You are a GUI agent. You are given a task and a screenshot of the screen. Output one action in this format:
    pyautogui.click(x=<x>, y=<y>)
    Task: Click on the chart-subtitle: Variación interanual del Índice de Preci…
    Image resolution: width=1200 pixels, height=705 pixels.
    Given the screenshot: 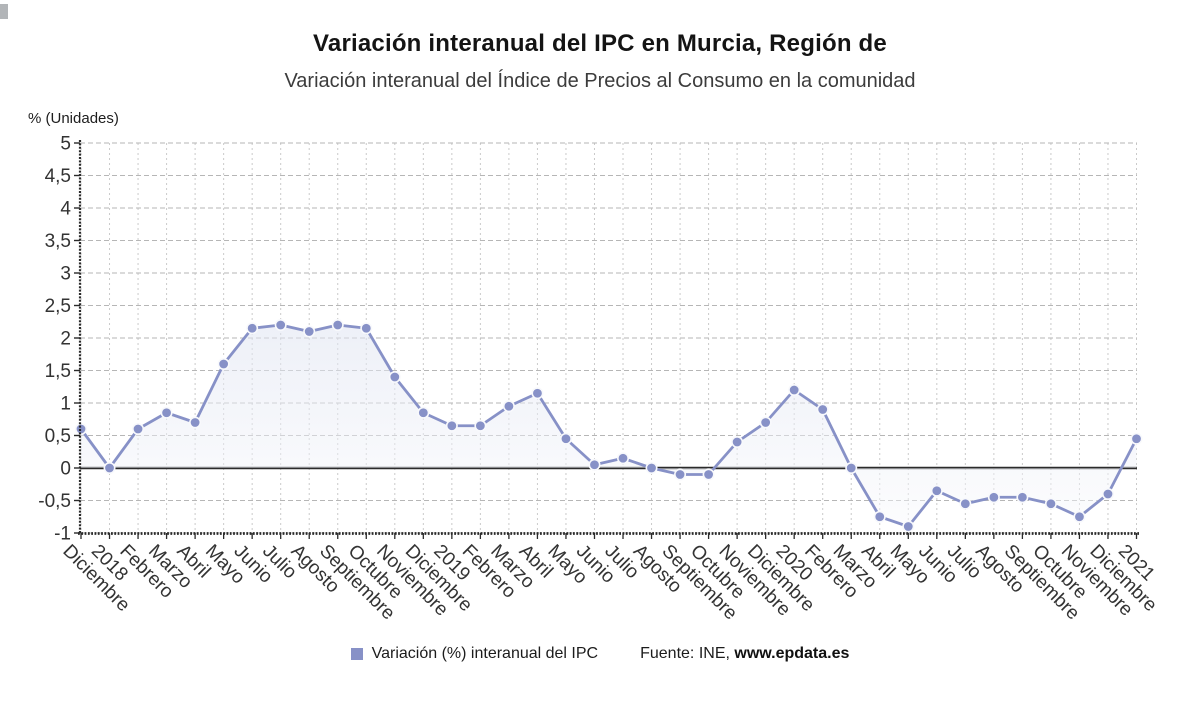 What is the action you would take?
    pyautogui.click(x=600, y=81)
    